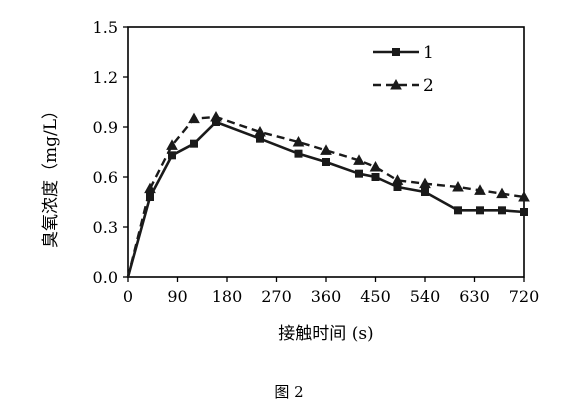  I want to click on figure-caption: 图 2, so click(288, 392).